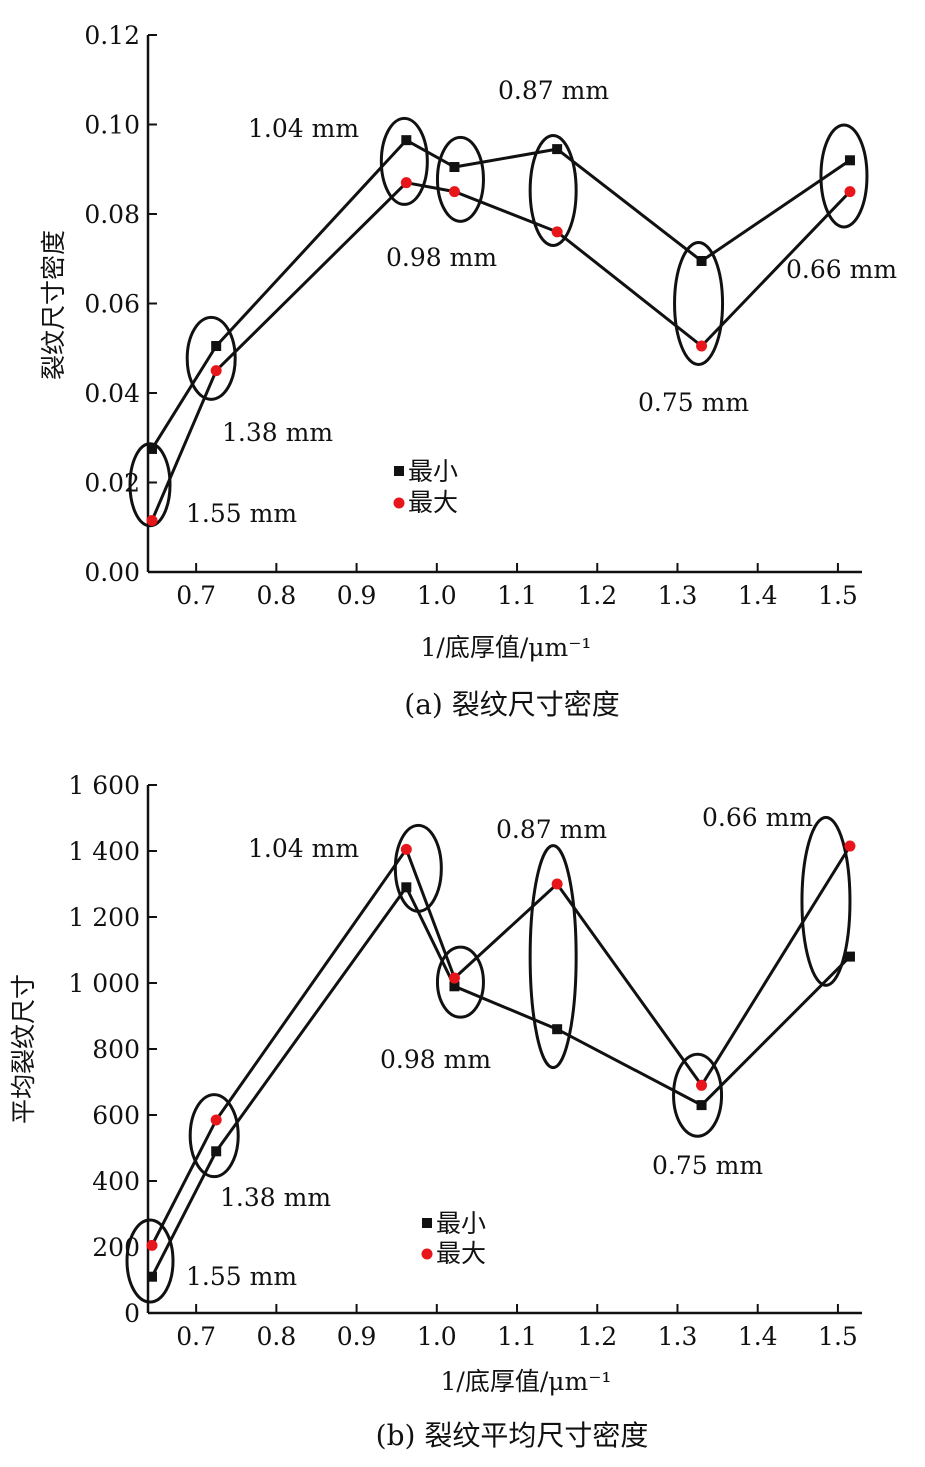 The height and width of the screenshot is (1467, 925). What do you see at coordinates (511, 704) in the screenshot?
I see `caption: (a) 裂纹尺寸密度` at bounding box center [511, 704].